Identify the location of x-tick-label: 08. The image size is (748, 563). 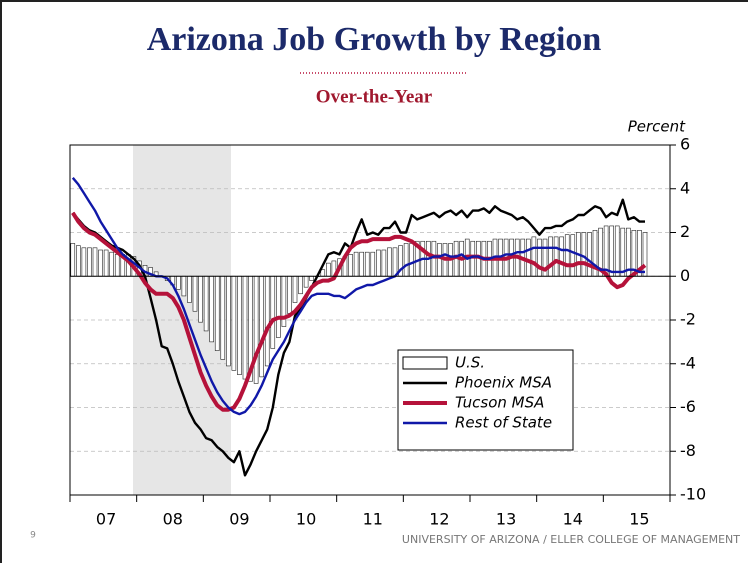
(173, 519).